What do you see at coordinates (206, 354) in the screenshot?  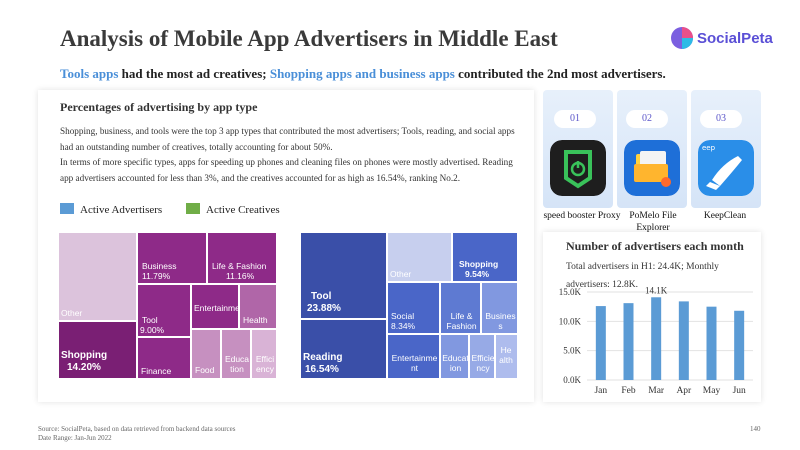 I see `treemap-cell-food: Food` at bounding box center [206, 354].